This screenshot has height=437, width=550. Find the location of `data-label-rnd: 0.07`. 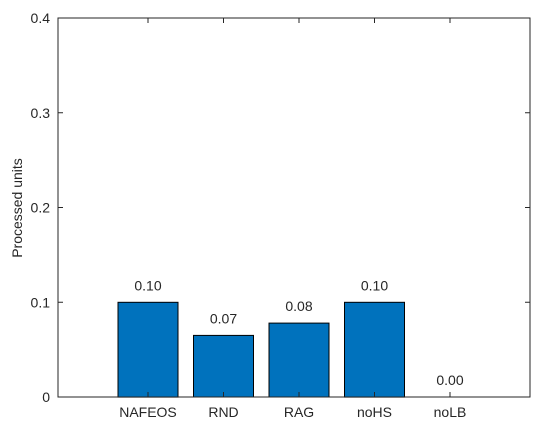

data-label-rnd: 0.07 is located at coordinates (223, 318).